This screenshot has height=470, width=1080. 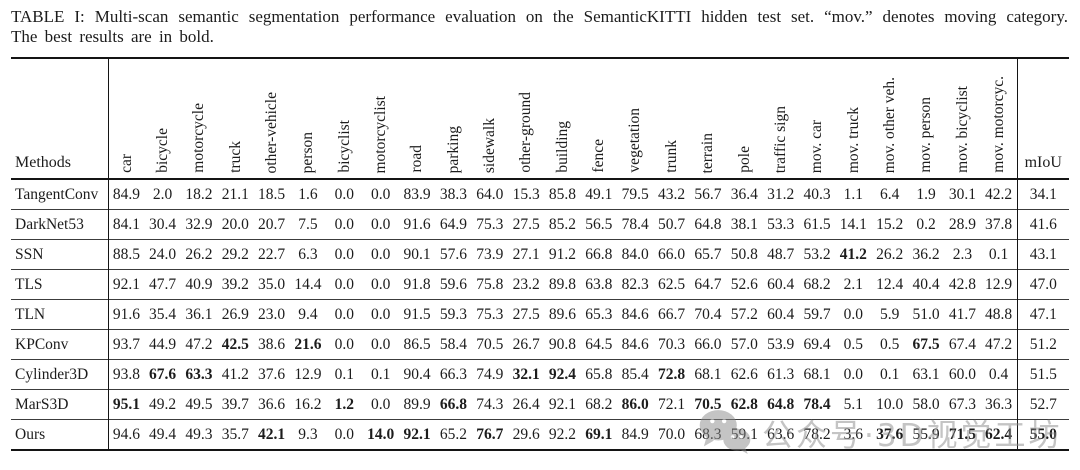 What do you see at coordinates (671, 374) in the screenshot?
I see `metric-cell: 72.8` at bounding box center [671, 374].